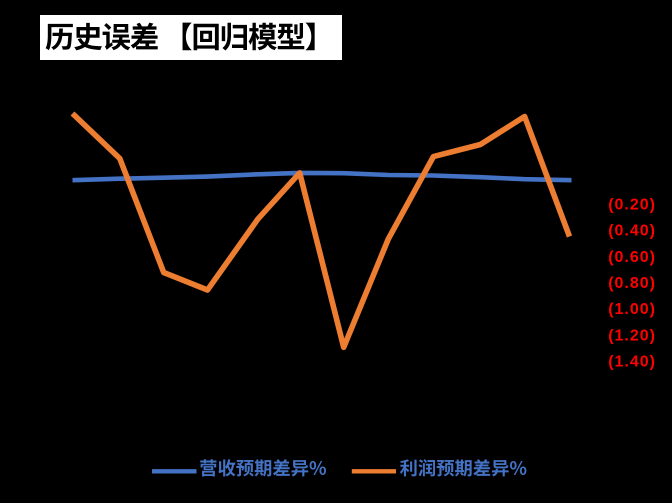  What do you see at coordinates (632, 231) in the screenshot?
I see `svg-text: (0.40)` at bounding box center [632, 231].